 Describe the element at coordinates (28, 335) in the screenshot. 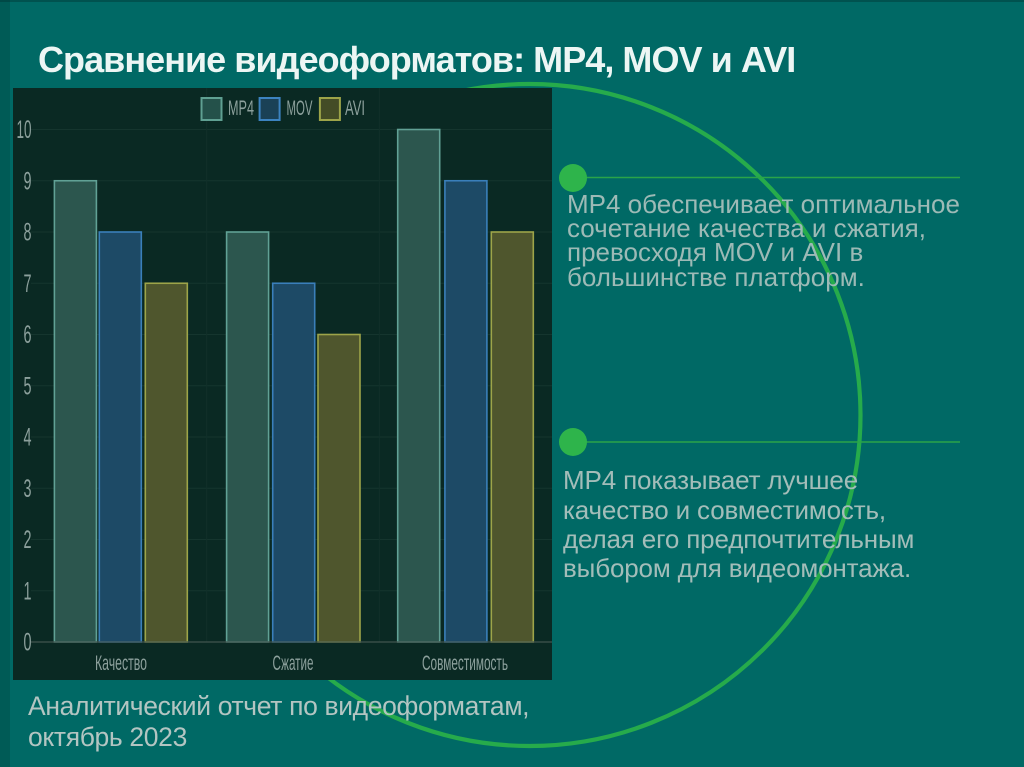

I see `svg-text: 6` at that location.